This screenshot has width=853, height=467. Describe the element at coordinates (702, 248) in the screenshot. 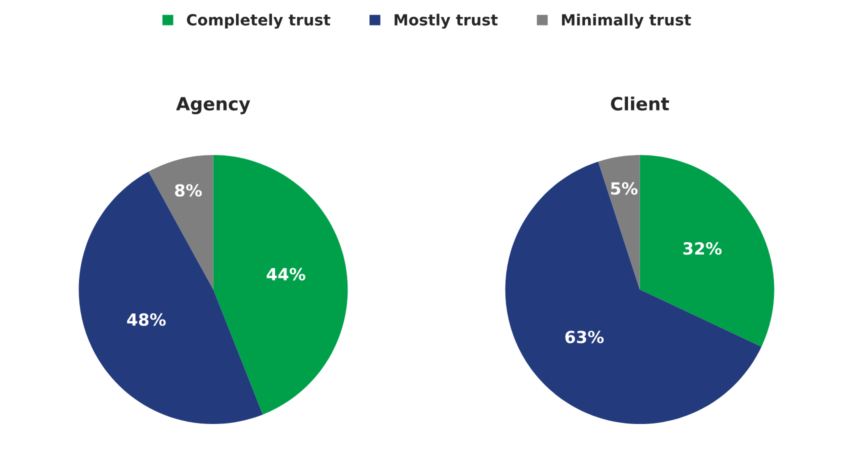

I see `data-label: 32%` at that location.